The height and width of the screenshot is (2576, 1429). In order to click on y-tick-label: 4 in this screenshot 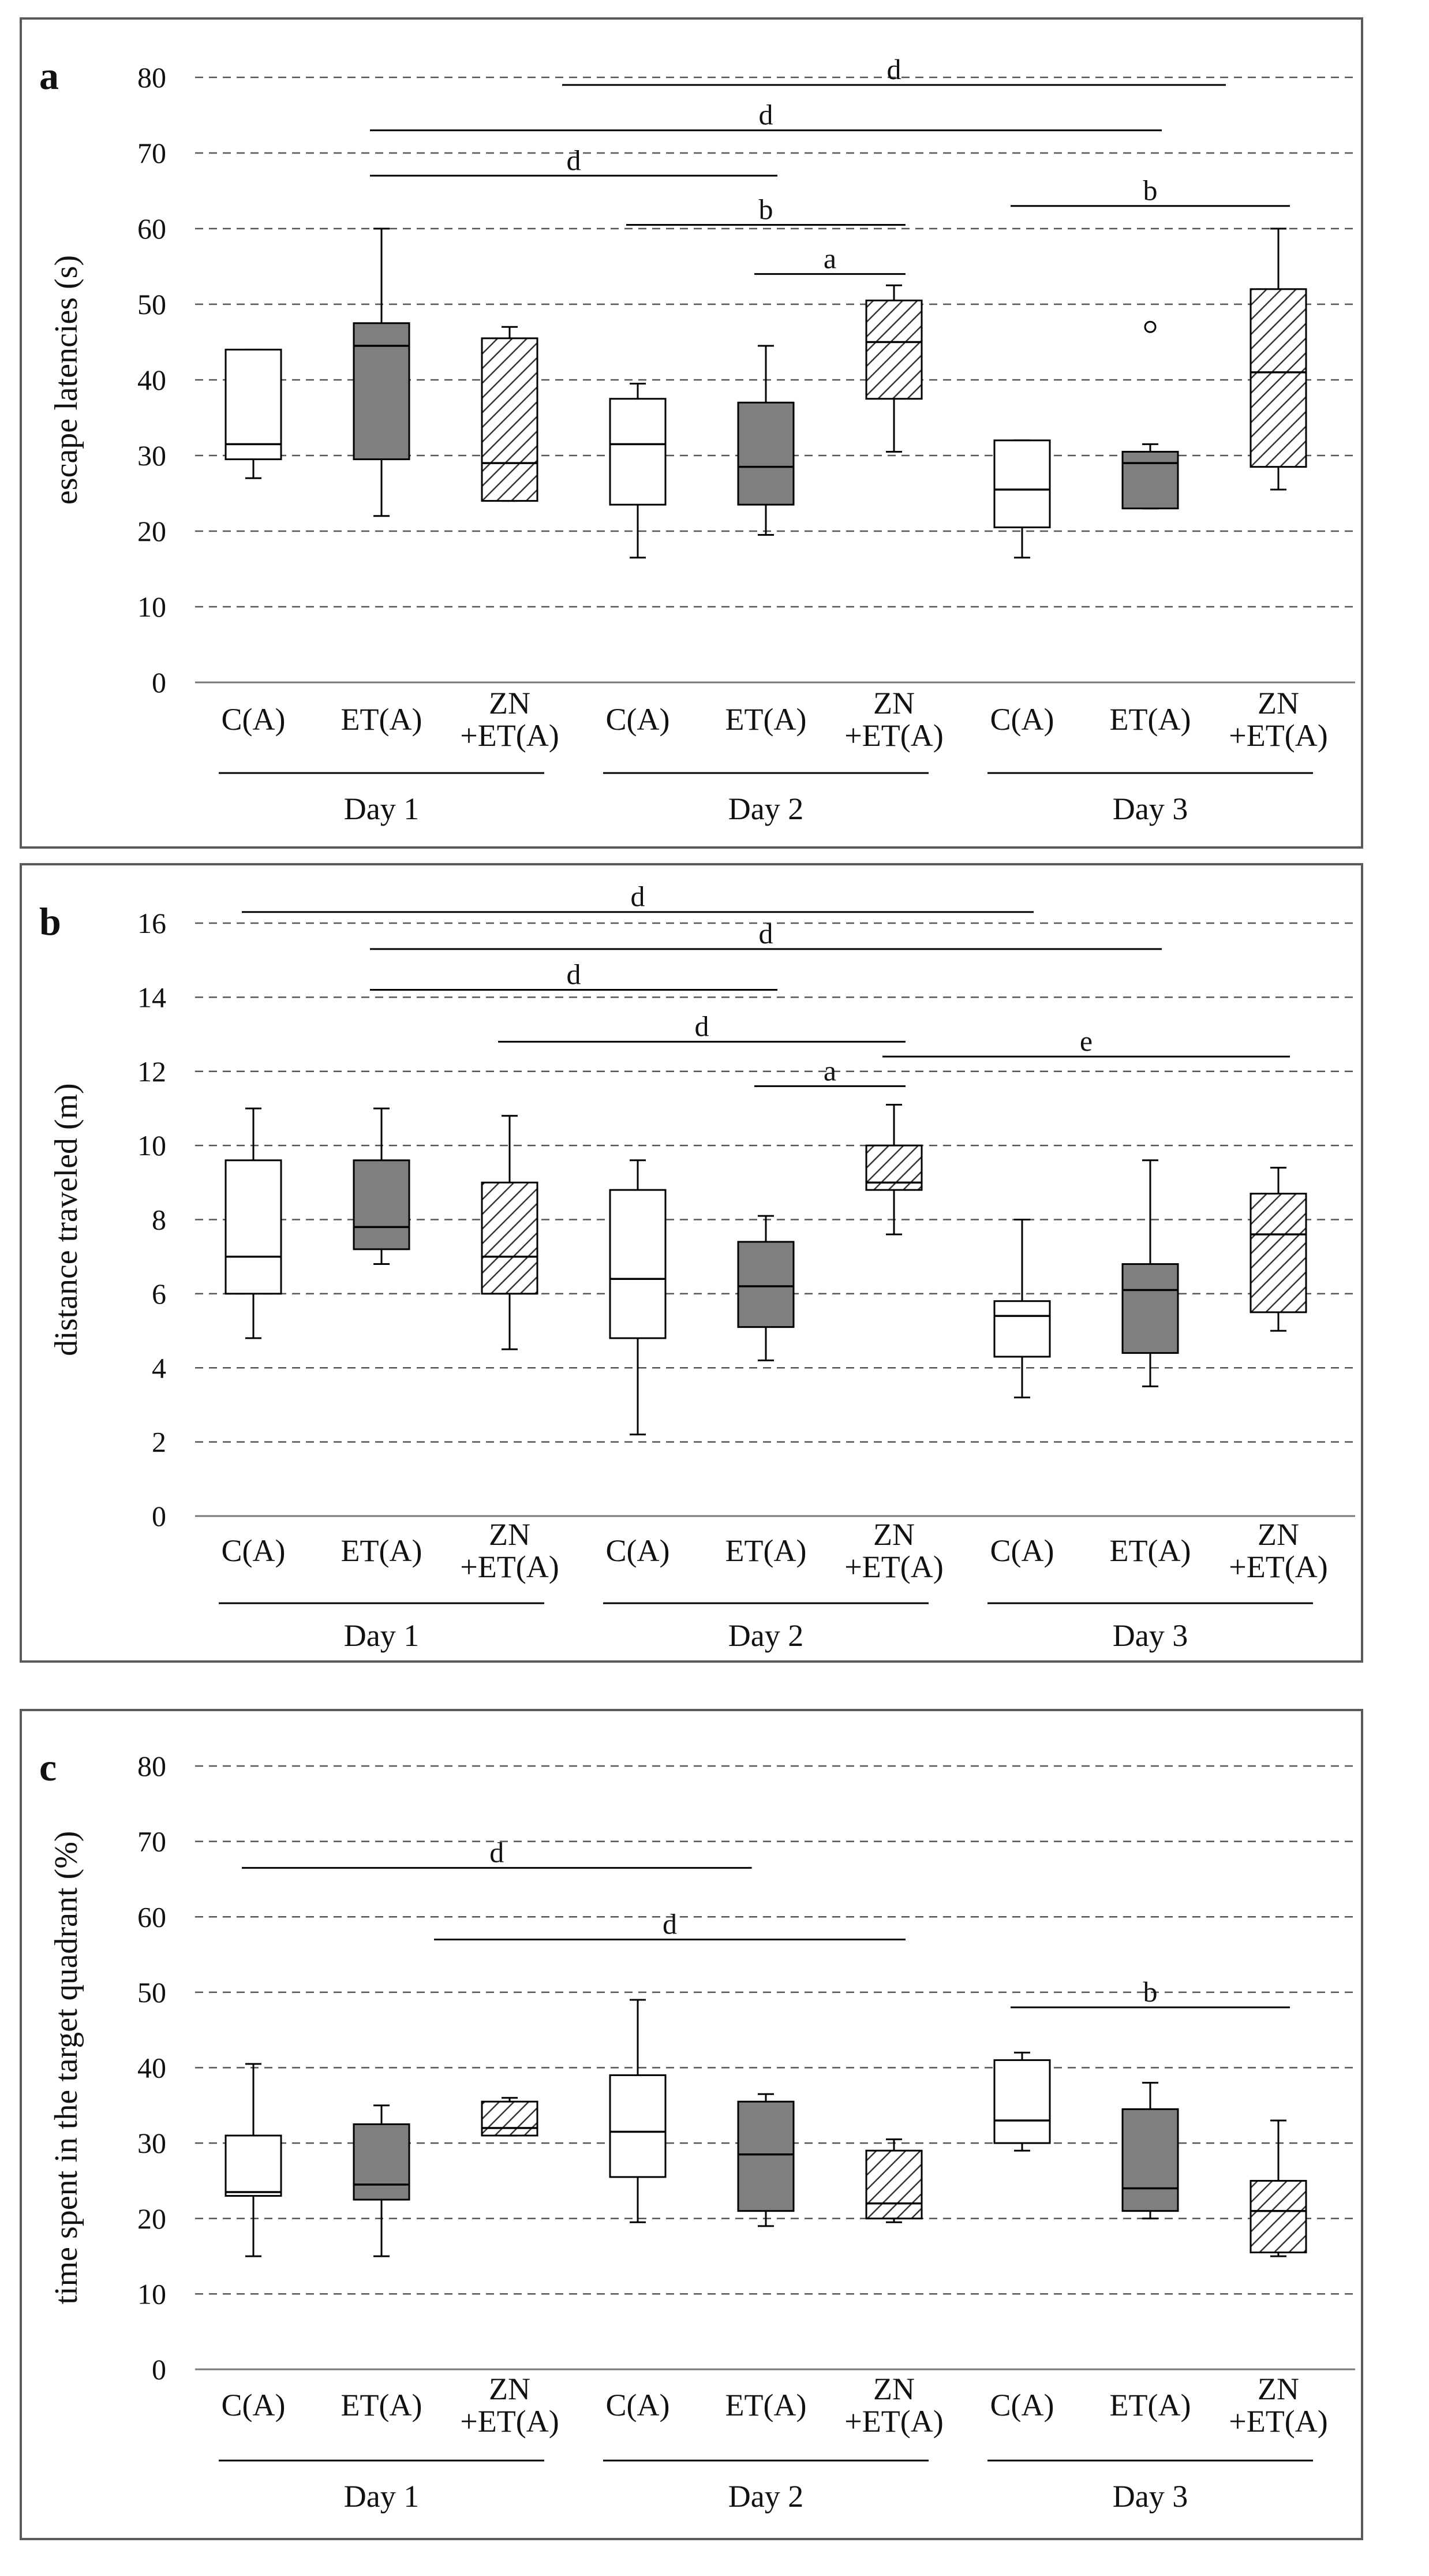, I will do `click(159, 1368)`.